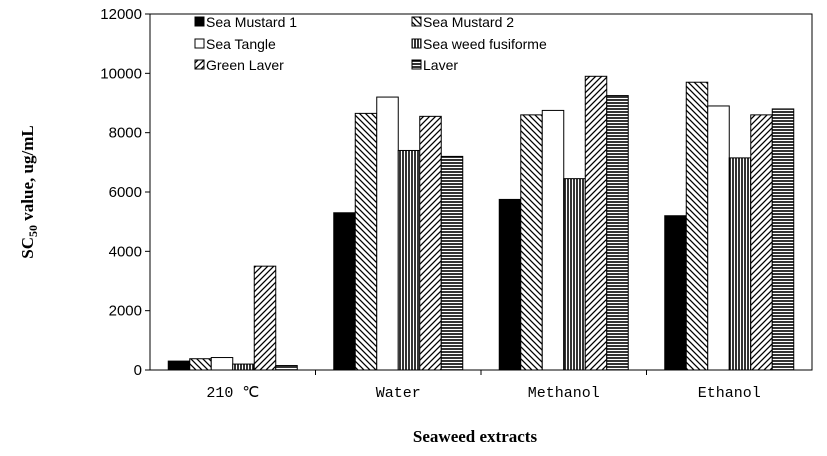 The image size is (827, 456). What do you see at coordinates (251, 22) in the screenshot?
I see `legend-label: Sea Mustard 1` at bounding box center [251, 22].